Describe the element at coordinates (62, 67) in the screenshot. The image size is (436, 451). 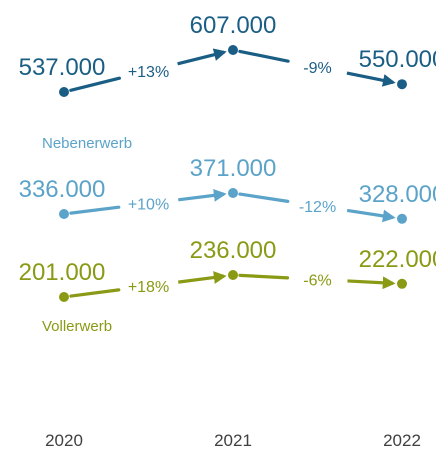
I see `value-label: 537.000` at that location.